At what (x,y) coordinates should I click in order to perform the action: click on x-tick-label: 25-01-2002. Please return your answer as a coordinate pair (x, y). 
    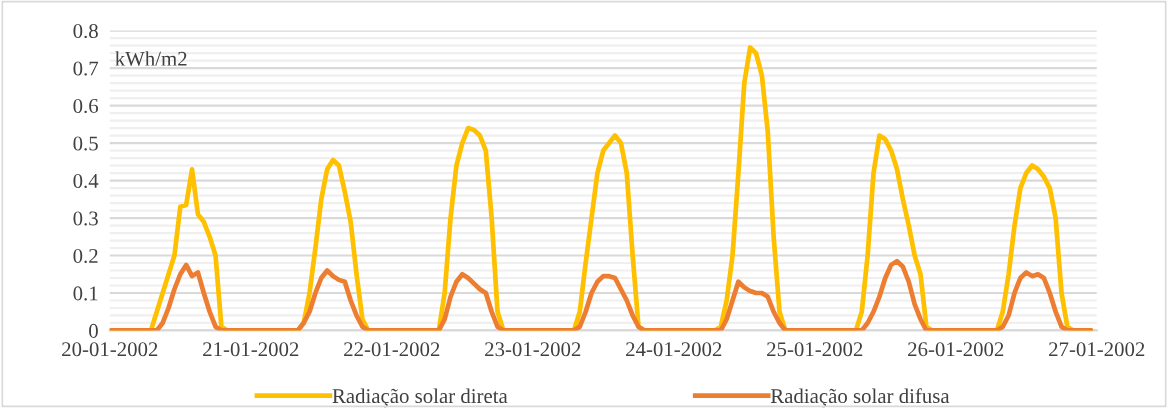
    Looking at the image, I should click on (815, 349).